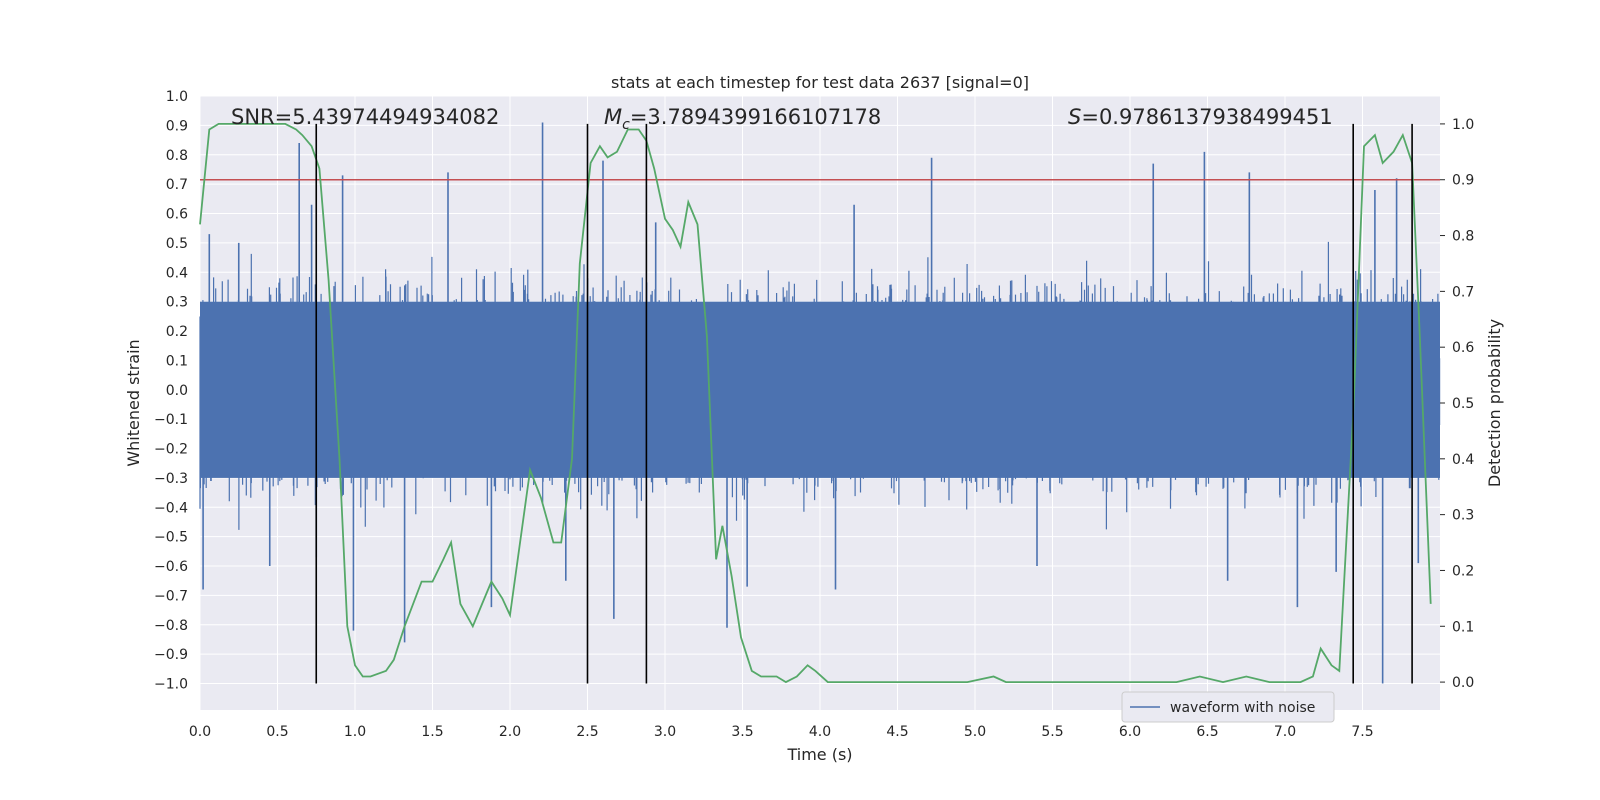  I want to click on s-value: =0.9786137938499451, so click(1206, 117).